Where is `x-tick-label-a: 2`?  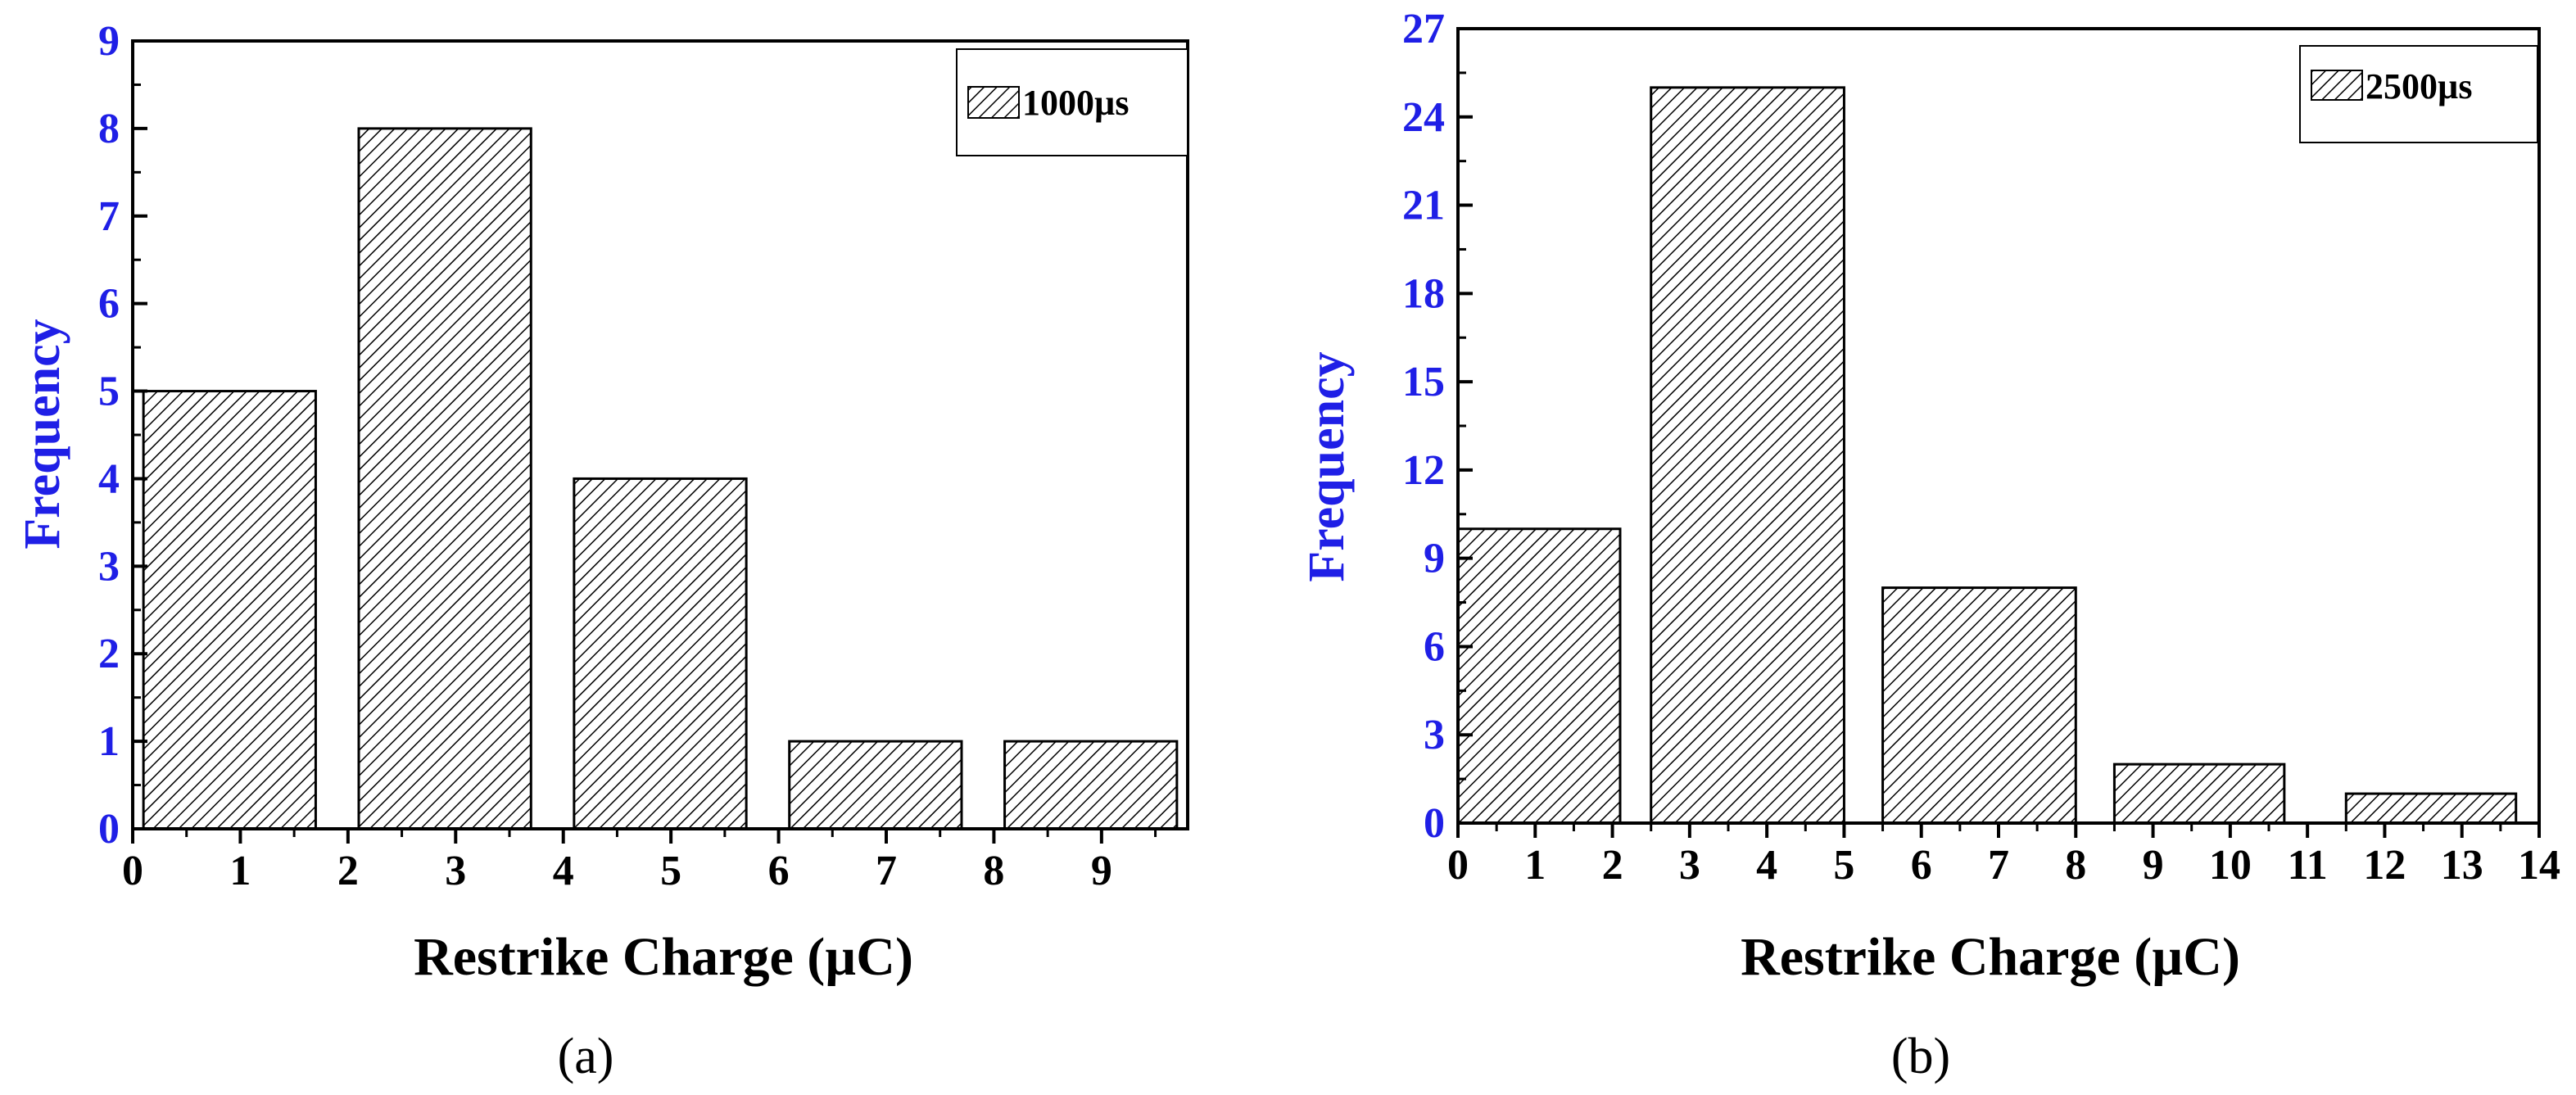 x-tick-label-a: 2 is located at coordinates (348, 871).